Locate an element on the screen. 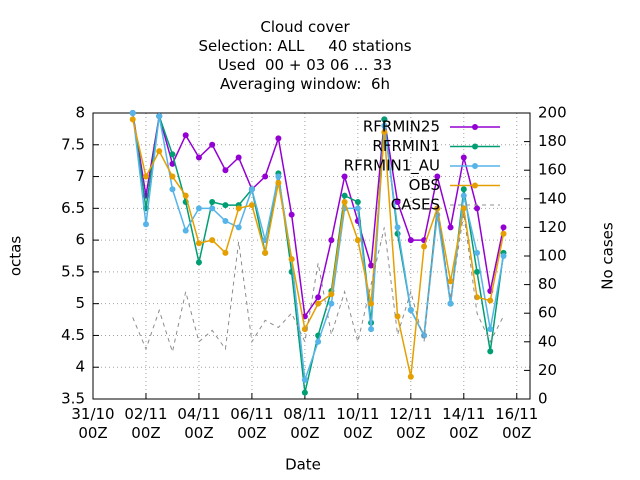 This screenshot has height=480, width=640. legend-label: RFRMIN25 is located at coordinates (401, 127).